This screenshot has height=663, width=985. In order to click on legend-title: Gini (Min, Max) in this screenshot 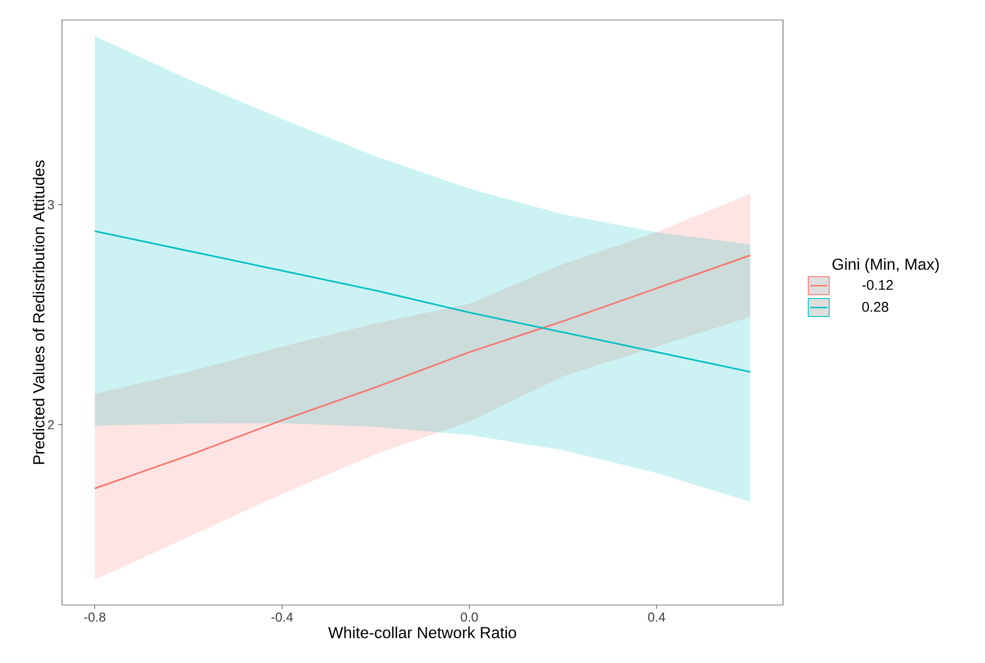, I will do `click(885, 266)`.